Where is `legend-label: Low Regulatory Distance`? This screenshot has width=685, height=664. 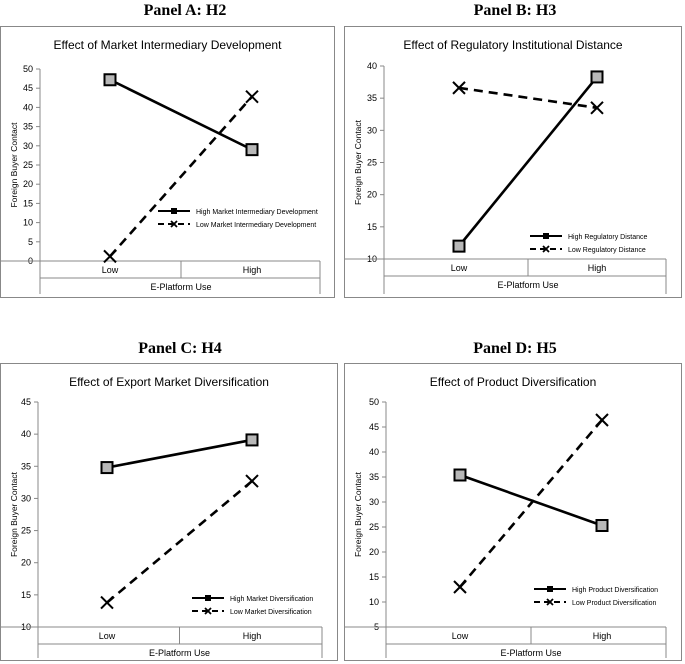 legend-label: Low Regulatory Distance is located at coordinates (607, 250).